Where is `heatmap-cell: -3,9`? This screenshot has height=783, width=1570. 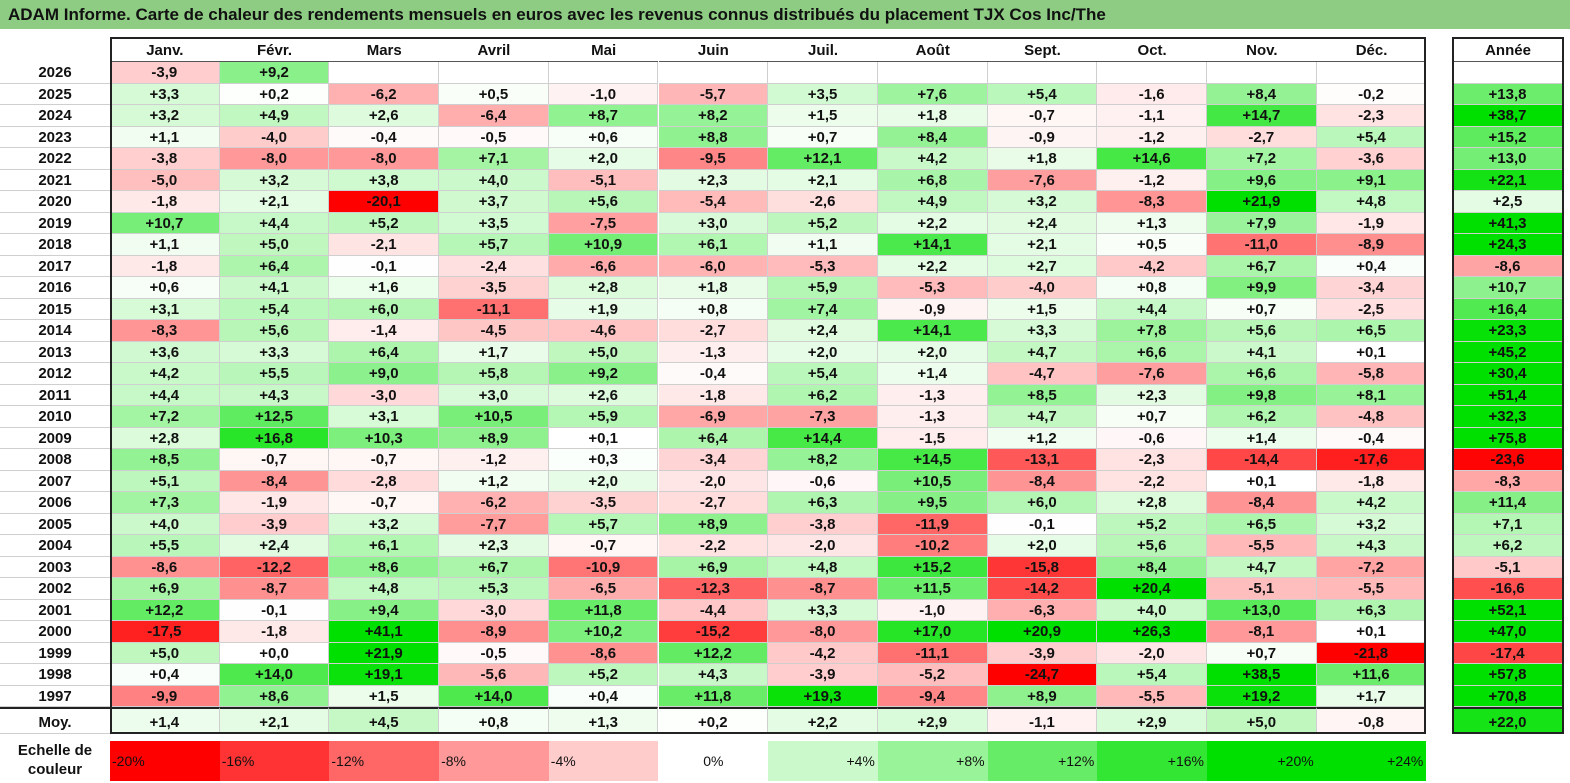
heatmap-cell: -3,9 is located at coordinates (165, 73).